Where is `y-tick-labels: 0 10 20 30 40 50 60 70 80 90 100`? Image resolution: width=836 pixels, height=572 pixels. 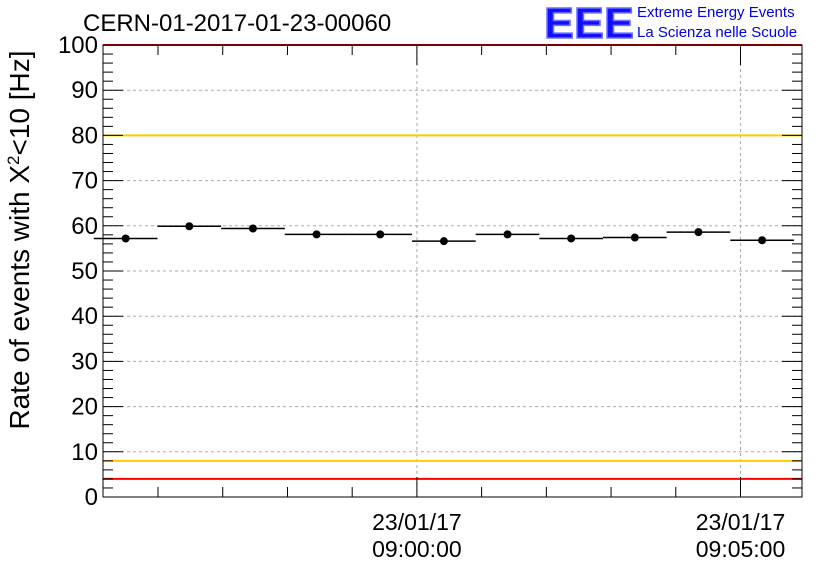 y-tick-labels: 0 10 20 30 40 50 60 70 80 90 100 is located at coordinates (78, 271).